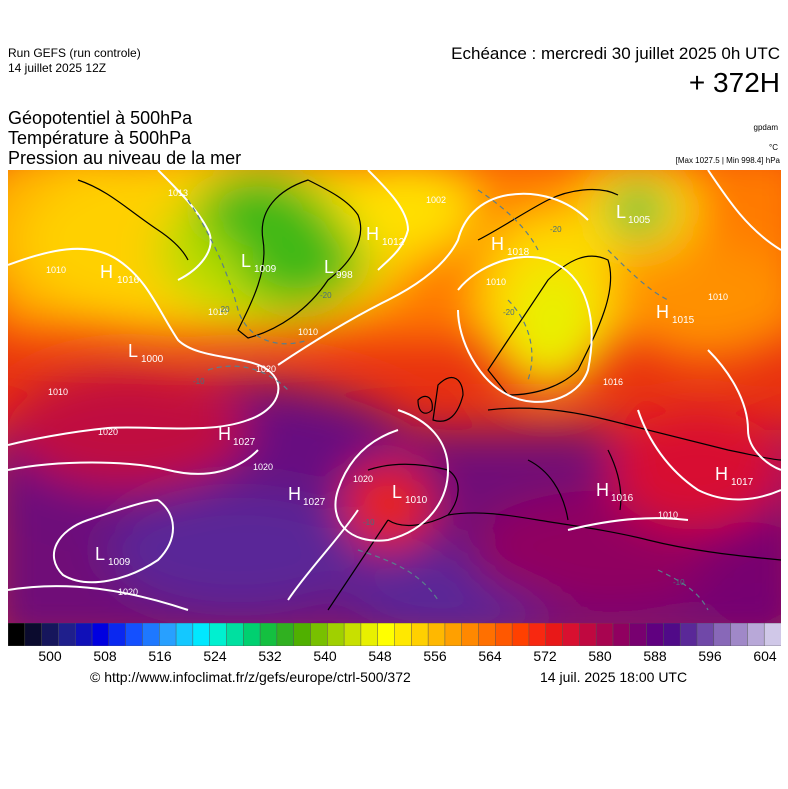 The width and height of the screenshot is (788, 789). I want to click on run-date: 14 juillet 2025 12Z, so click(57, 68).